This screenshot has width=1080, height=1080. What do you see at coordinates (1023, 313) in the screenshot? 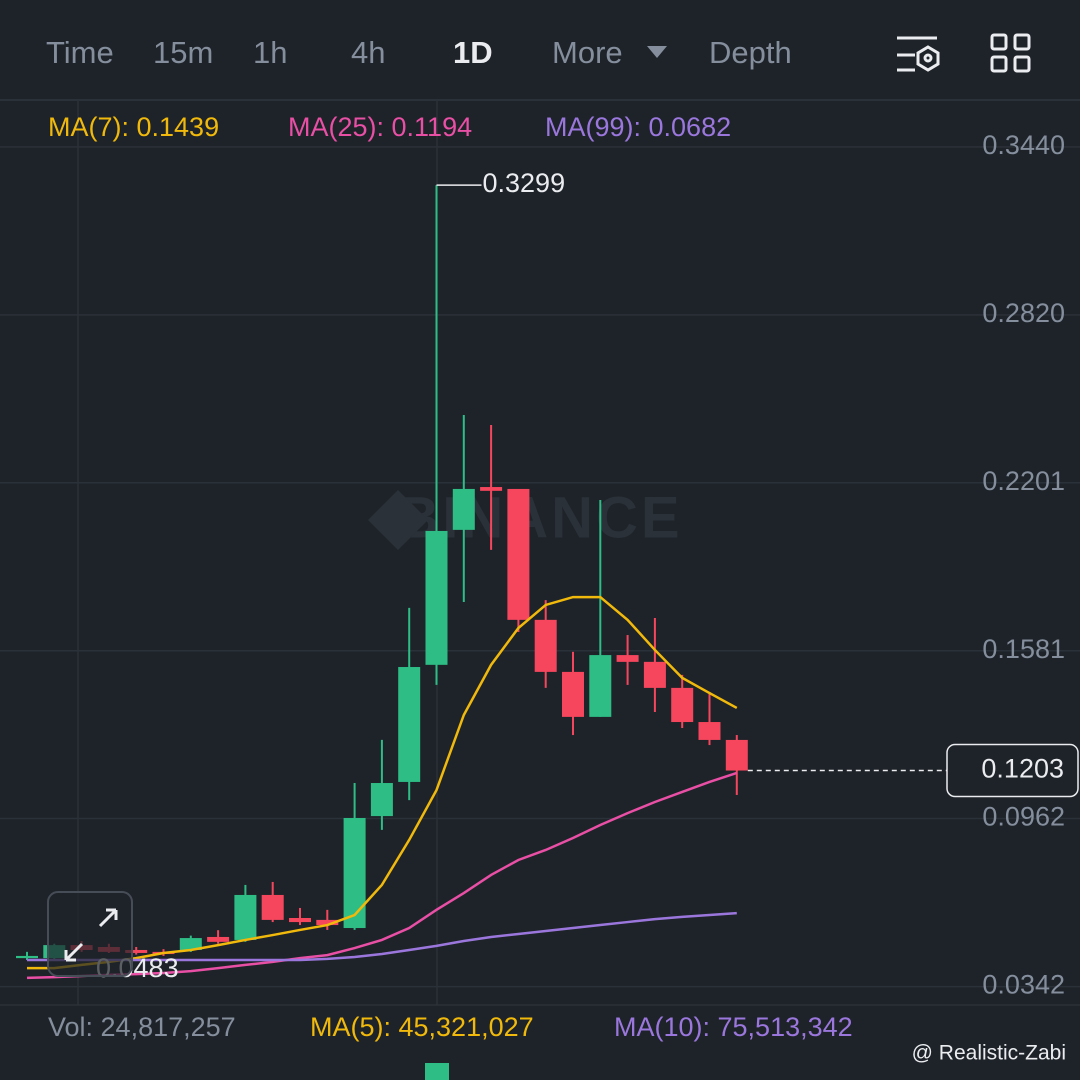
I see `y-tick-label: 0.2820` at bounding box center [1023, 313].